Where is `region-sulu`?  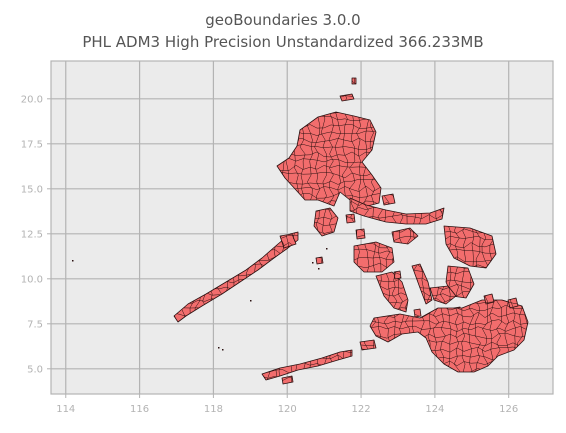 region-sulu is located at coordinates (307, 365).